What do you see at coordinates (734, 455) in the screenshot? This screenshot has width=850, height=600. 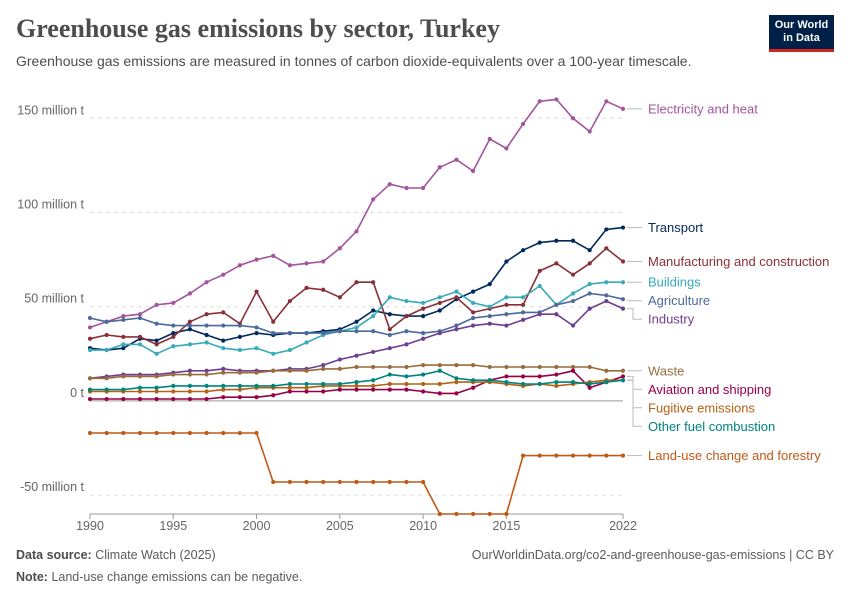 I see `series-label-land-use-change-and-forestry: Land-use change and forestry` at bounding box center [734, 455].